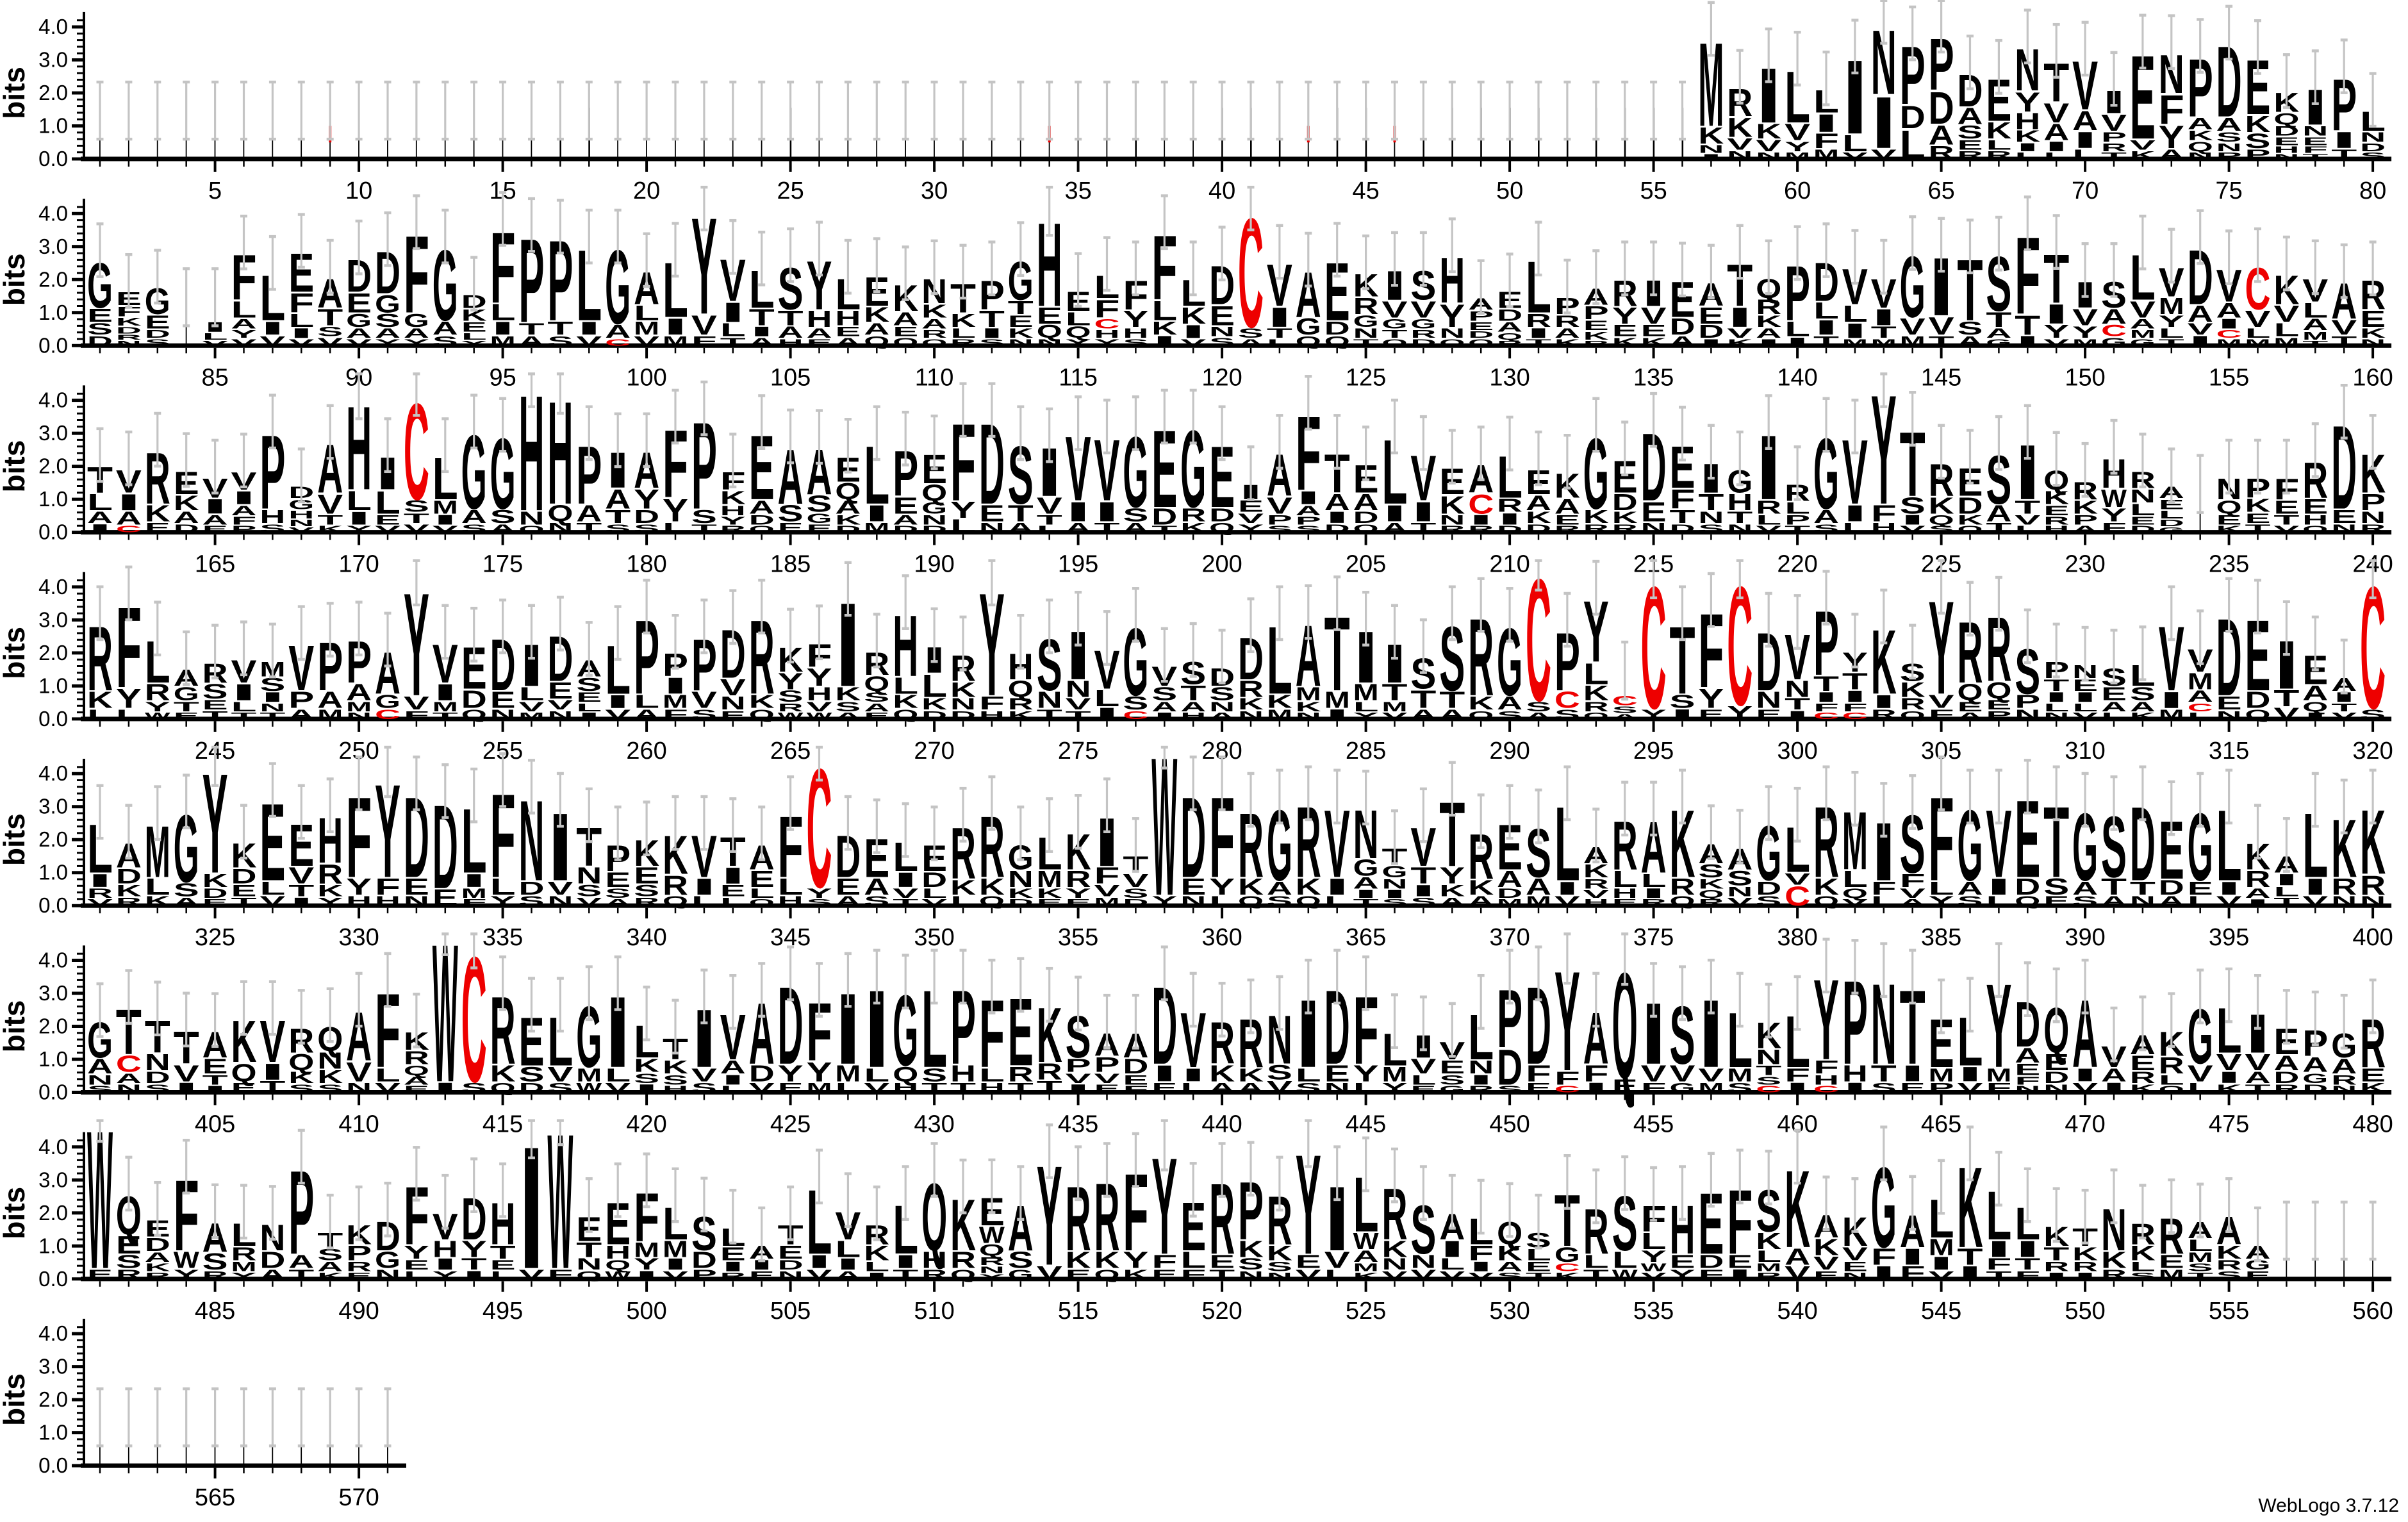  What do you see at coordinates (1797, 751) in the screenshot?
I see `x-tick-label: 300` at bounding box center [1797, 751].